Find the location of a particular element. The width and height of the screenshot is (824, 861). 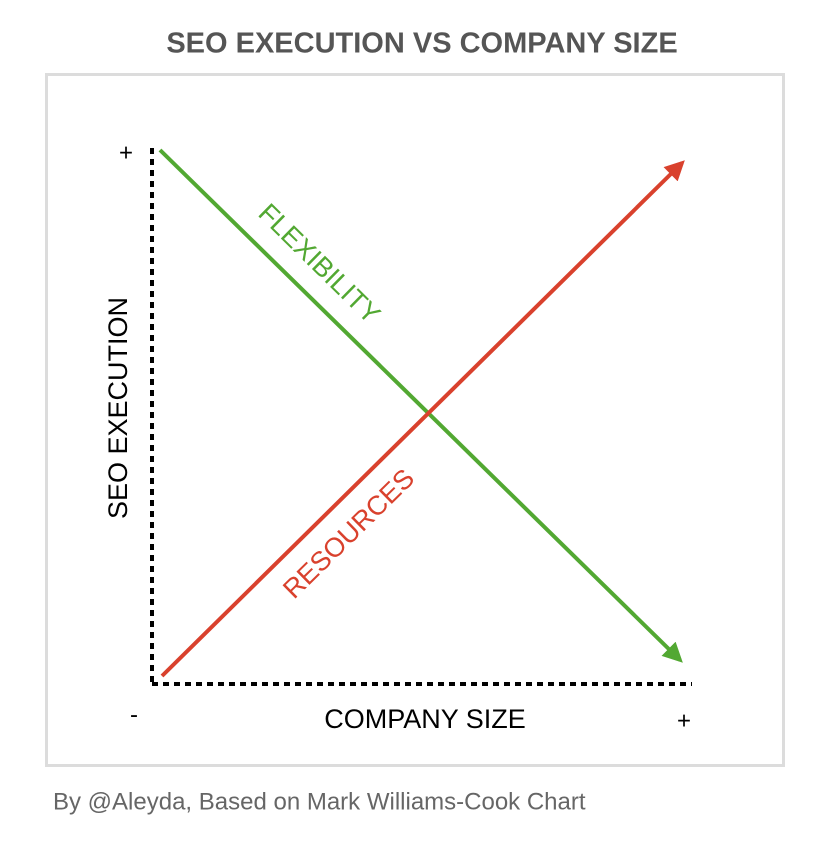

y-axis-label: SEO EXECUTION is located at coordinates (118, 408).